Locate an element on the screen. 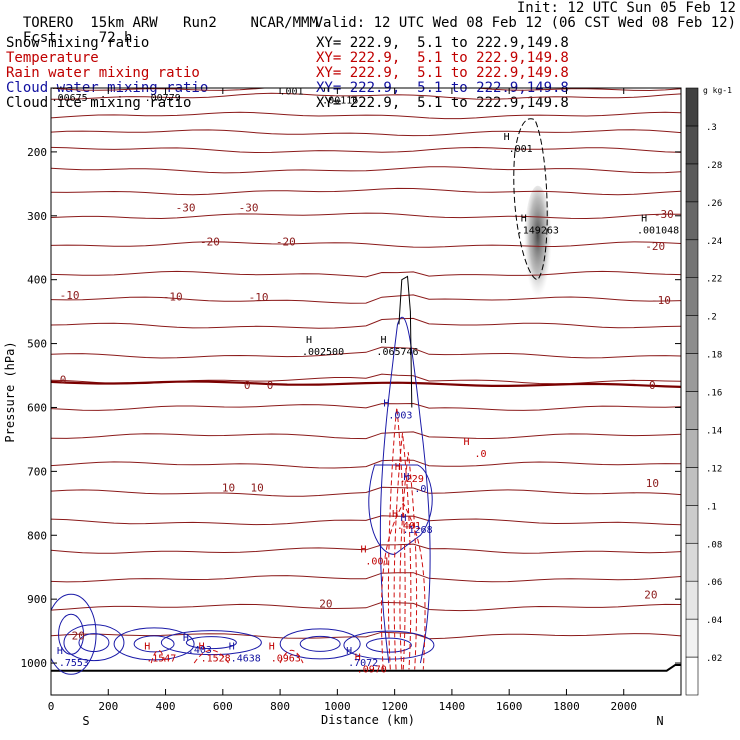 This screenshot has height=740, width=740. colorbar-tick-label: .28 is located at coordinates (714, 166).